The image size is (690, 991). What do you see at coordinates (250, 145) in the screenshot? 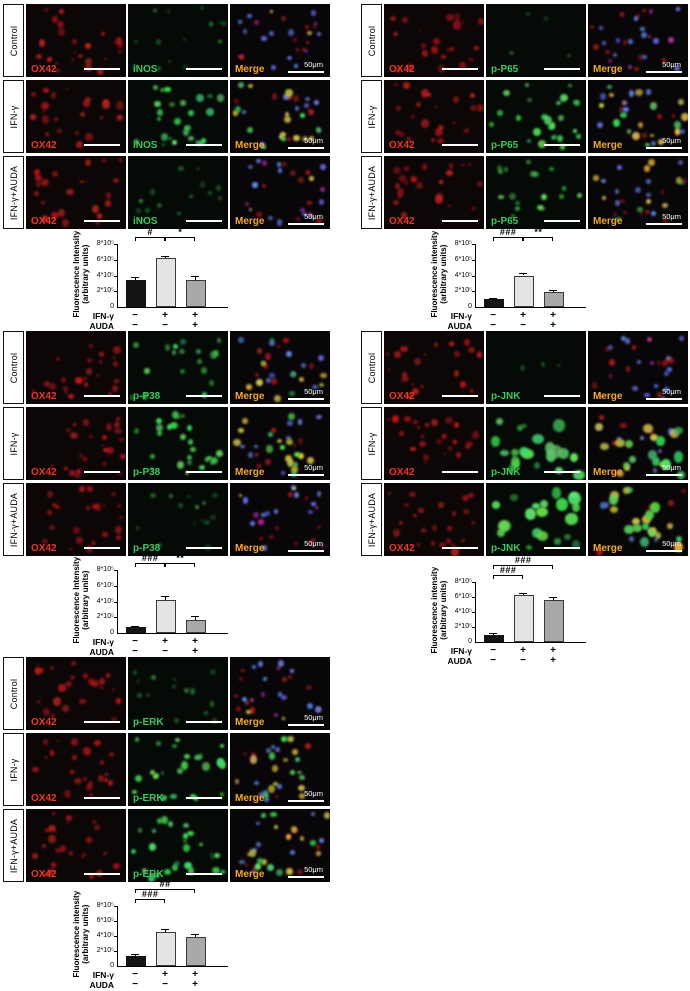
I see `merge-label: Merge` at bounding box center [250, 145].